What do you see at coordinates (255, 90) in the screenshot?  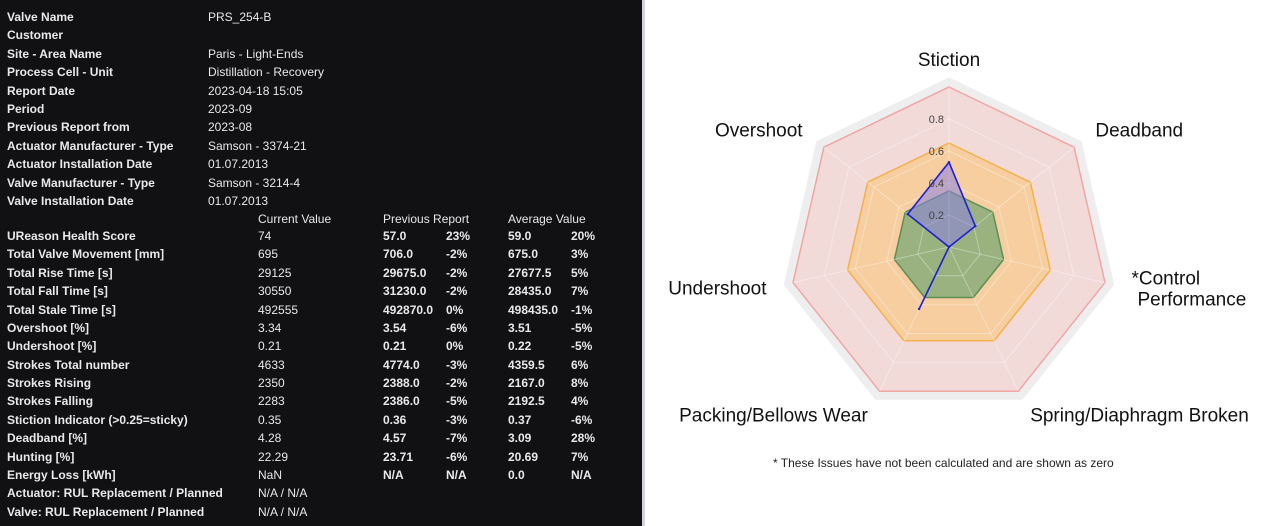 I see `info-value: 2023-04-18 15:05` at bounding box center [255, 90].